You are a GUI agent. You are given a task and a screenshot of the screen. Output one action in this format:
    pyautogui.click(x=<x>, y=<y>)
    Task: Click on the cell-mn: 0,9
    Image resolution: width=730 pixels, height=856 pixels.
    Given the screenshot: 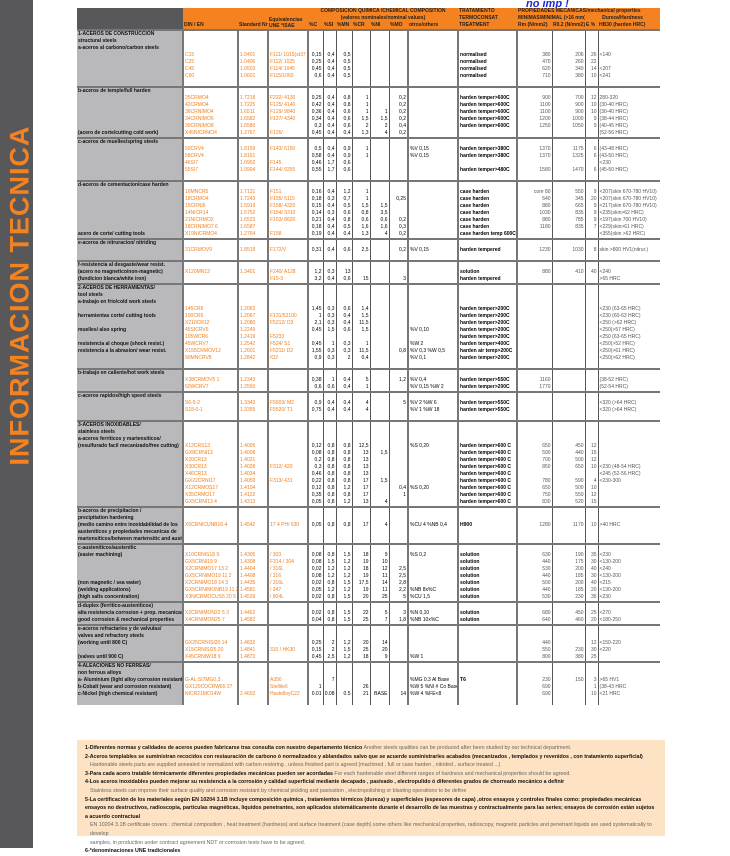 What is the action you would take?
    pyautogui.click(x=344, y=149)
    